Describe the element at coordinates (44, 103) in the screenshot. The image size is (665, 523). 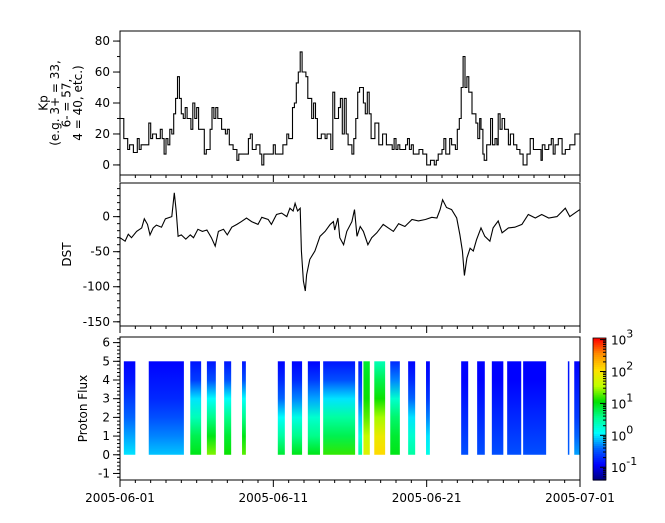
I see `y-axis-label-line: Kp` at that location.